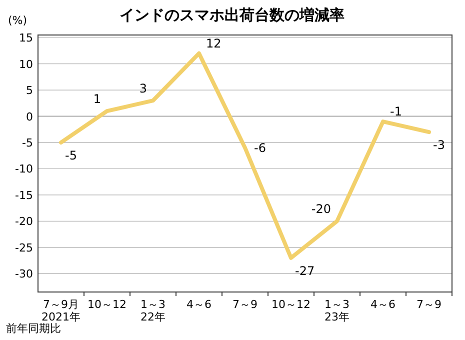 This screenshot has width=465, height=340. I want to click on data-label: -6, so click(260, 147).